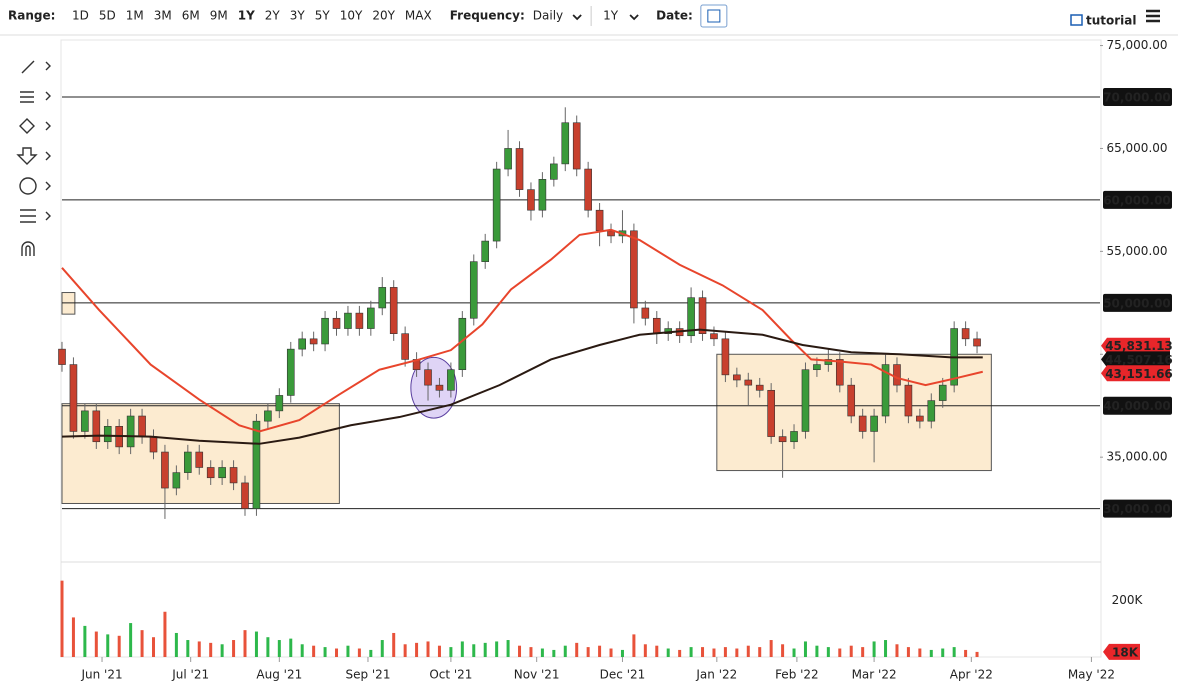 Image resolution: width=1178 pixels, height=695 pixels. What do you see at coordinates (273, 16) in the screenshot?
I see `range-button: 2Y` at bounding box center [273, 16].